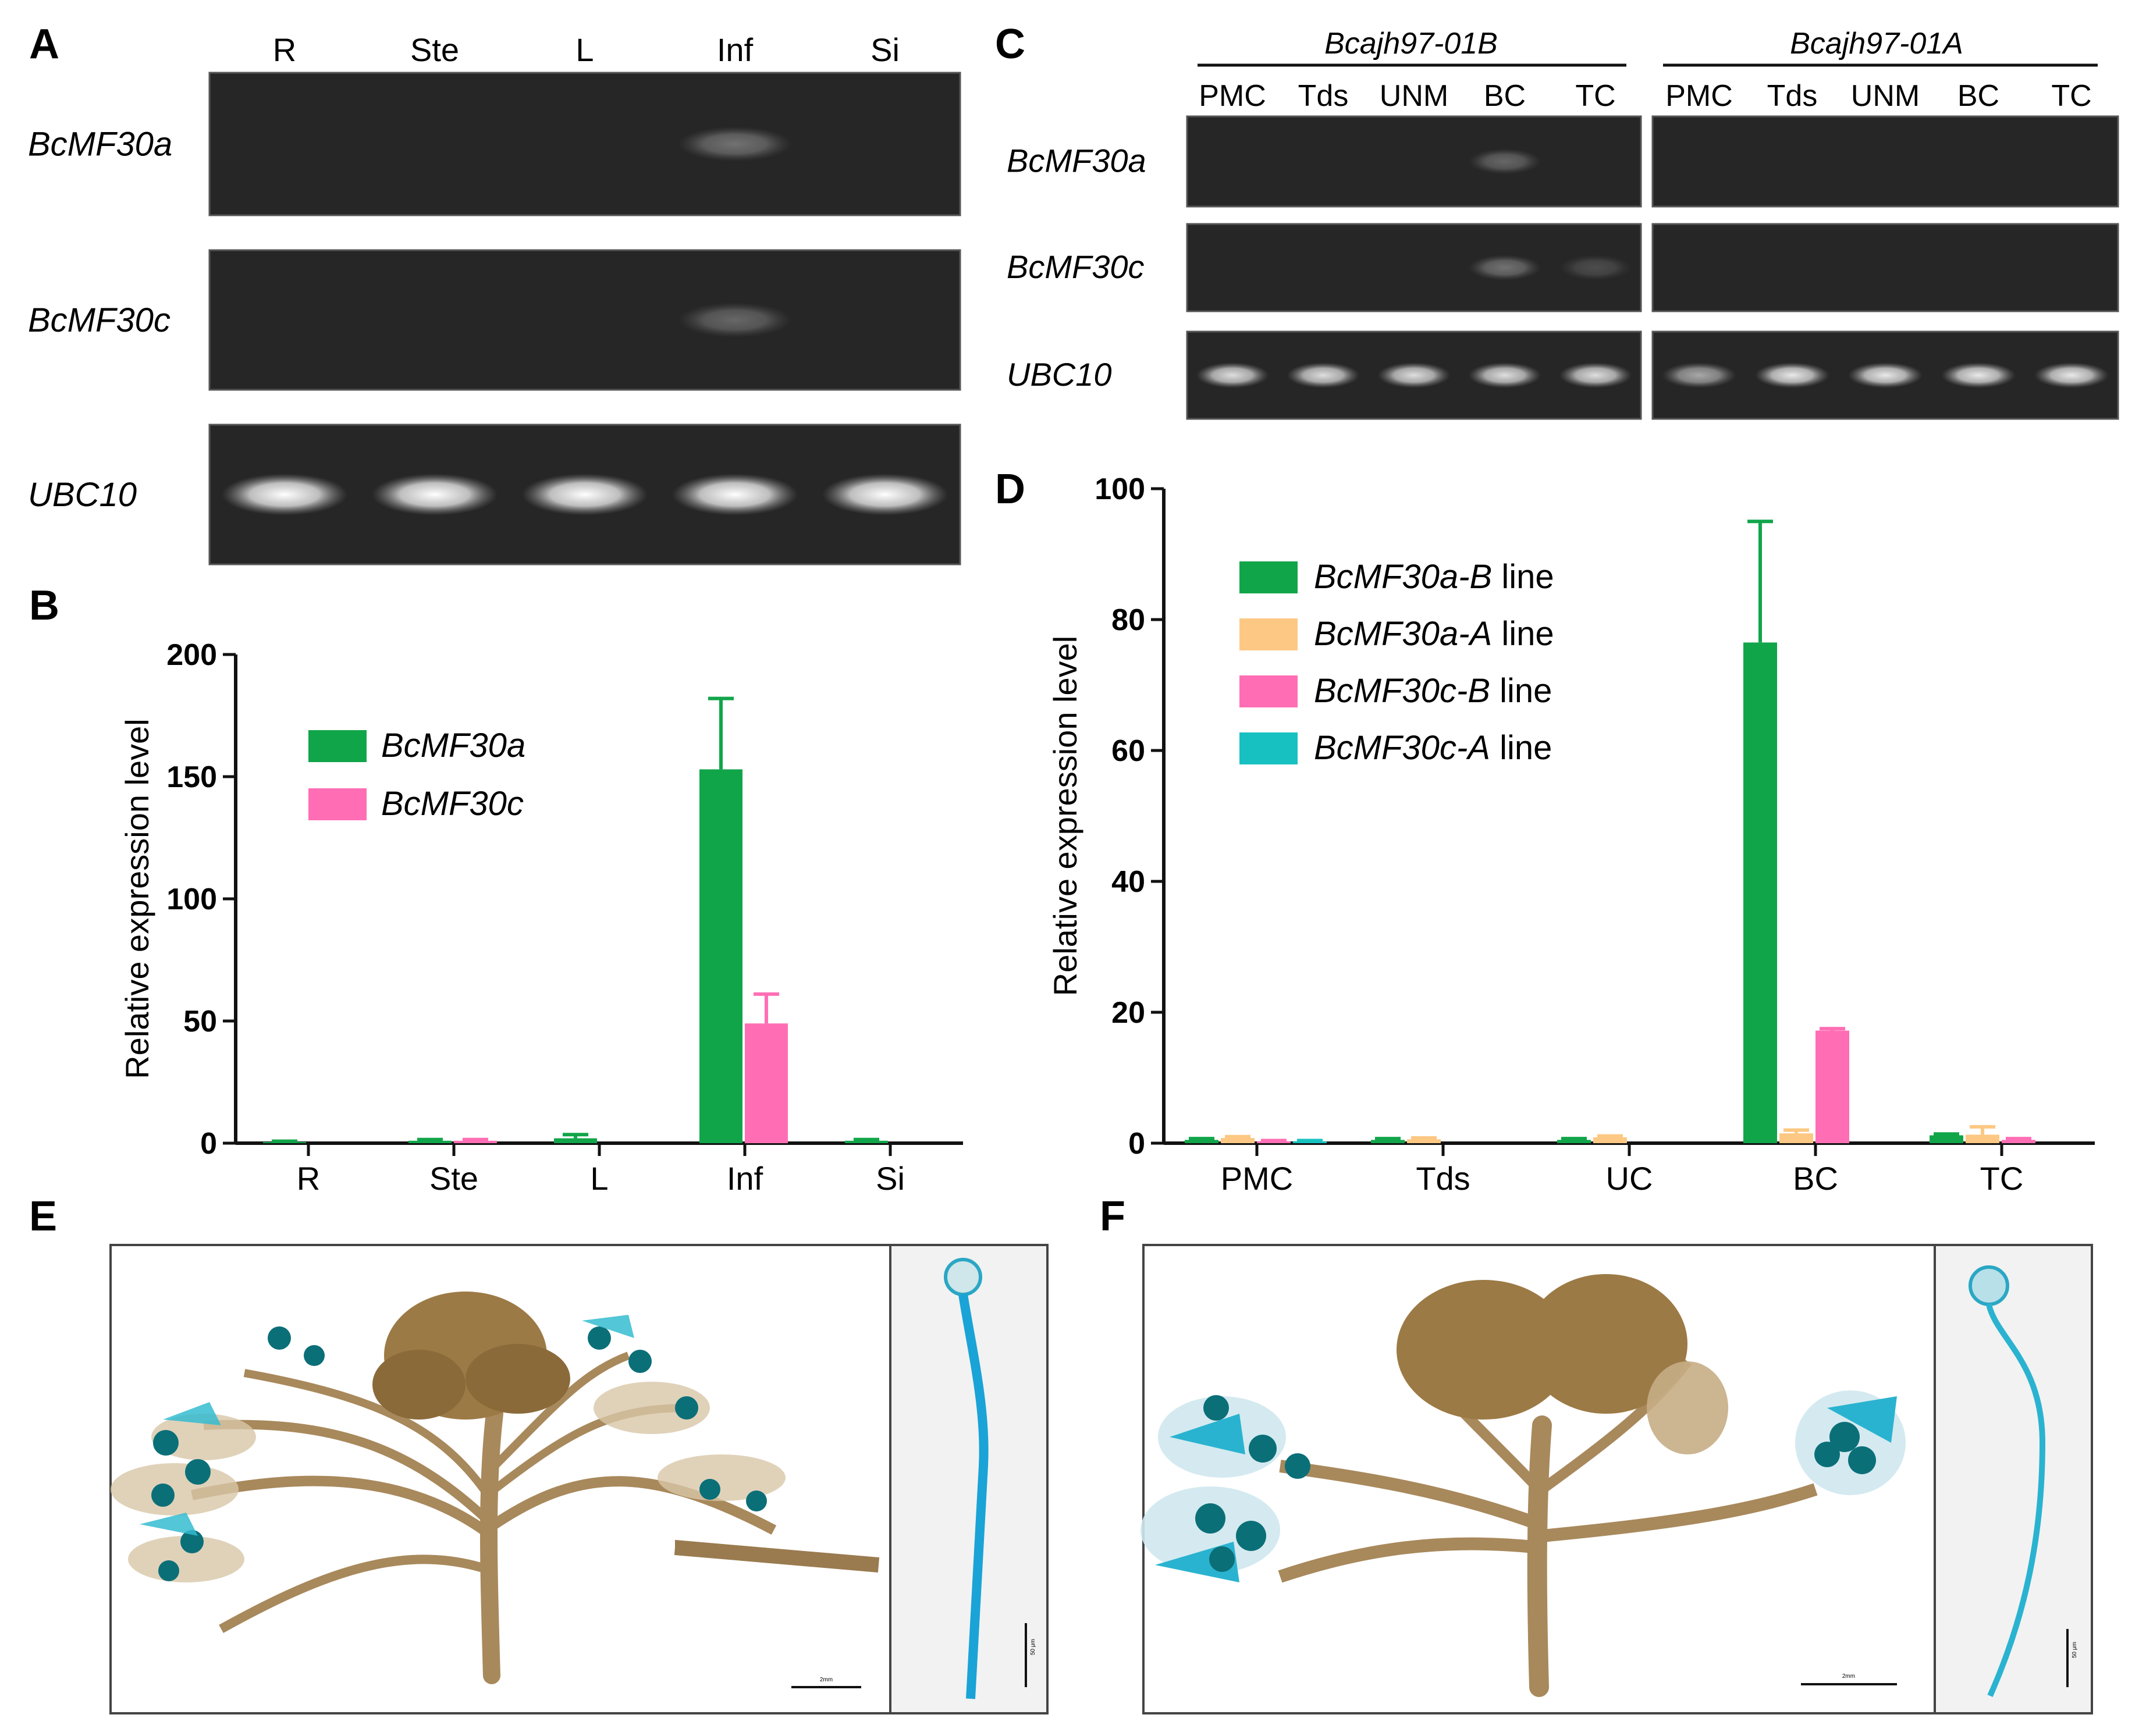 The image size is (2146, 1736). I want to click on panel-letter-c: C, so click(1010, 44).